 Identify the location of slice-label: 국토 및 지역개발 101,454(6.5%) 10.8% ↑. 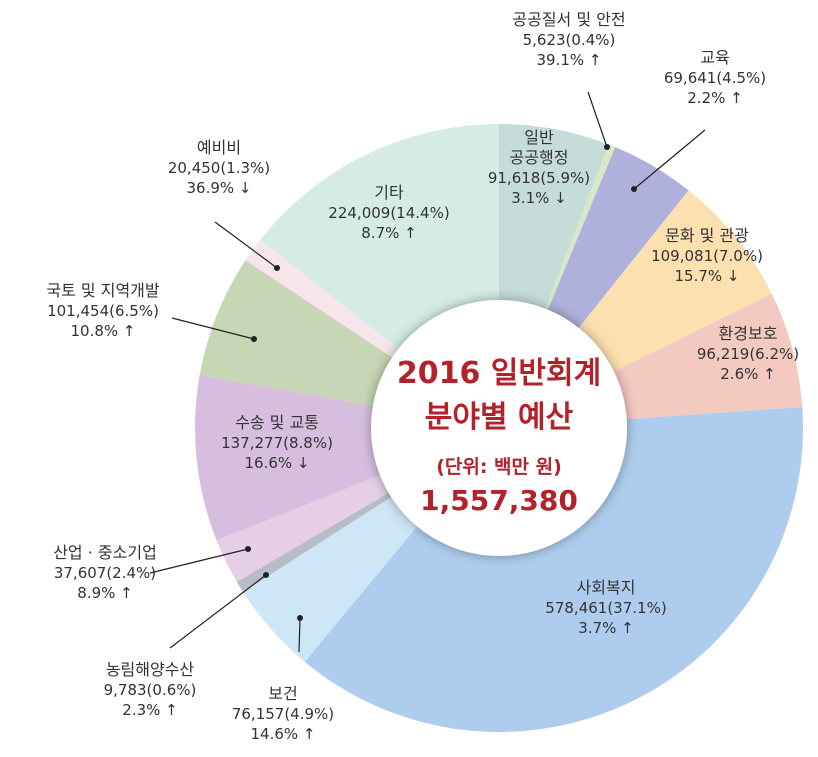
(102, 311).